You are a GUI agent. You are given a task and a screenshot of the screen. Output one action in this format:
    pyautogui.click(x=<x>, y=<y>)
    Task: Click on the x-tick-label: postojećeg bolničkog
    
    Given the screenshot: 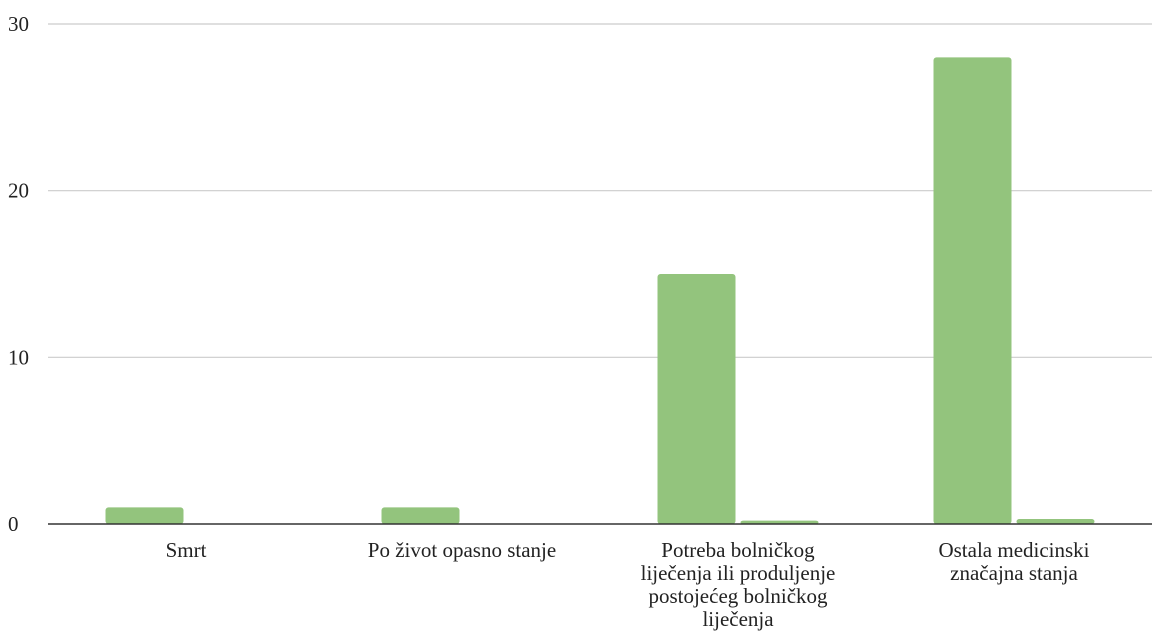 What is the action you would take?
    pyautogui.click(x=738, y=596)
    